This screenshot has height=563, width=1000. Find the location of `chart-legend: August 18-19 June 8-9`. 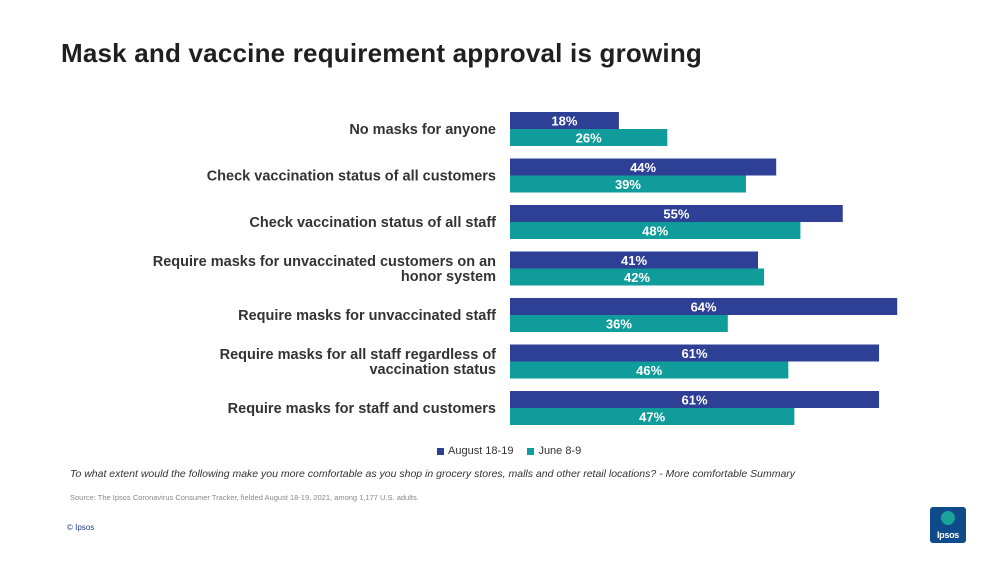

chart-legend: August 18-19 June 8-9 is located at coordinates (509, 451).